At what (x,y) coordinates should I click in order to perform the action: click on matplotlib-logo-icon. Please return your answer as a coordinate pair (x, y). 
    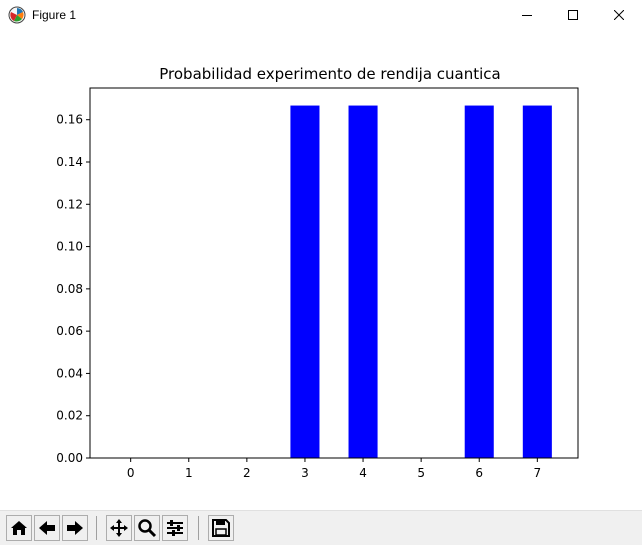
    Looking at the image, I should click on (17, 15).